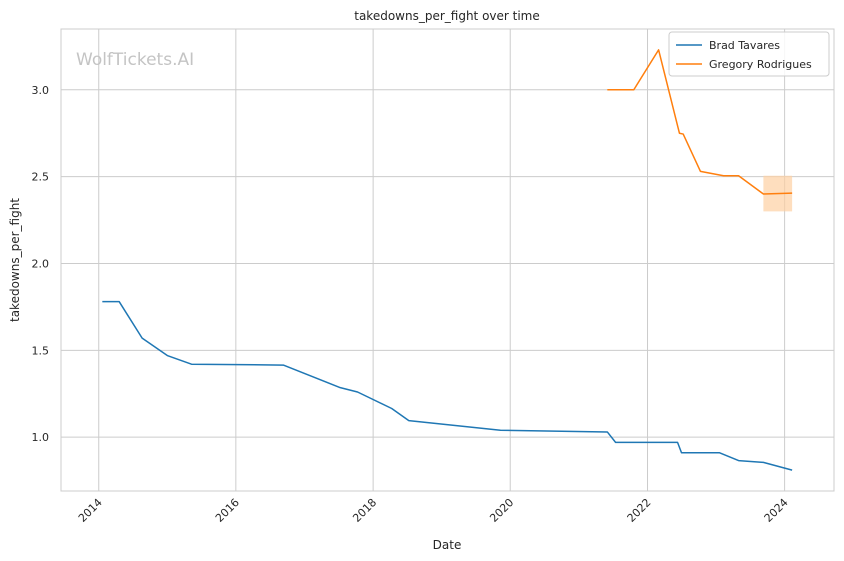  I want to click on legend: Brad Tavares Gregory Rodrigues, so click(749, 54).